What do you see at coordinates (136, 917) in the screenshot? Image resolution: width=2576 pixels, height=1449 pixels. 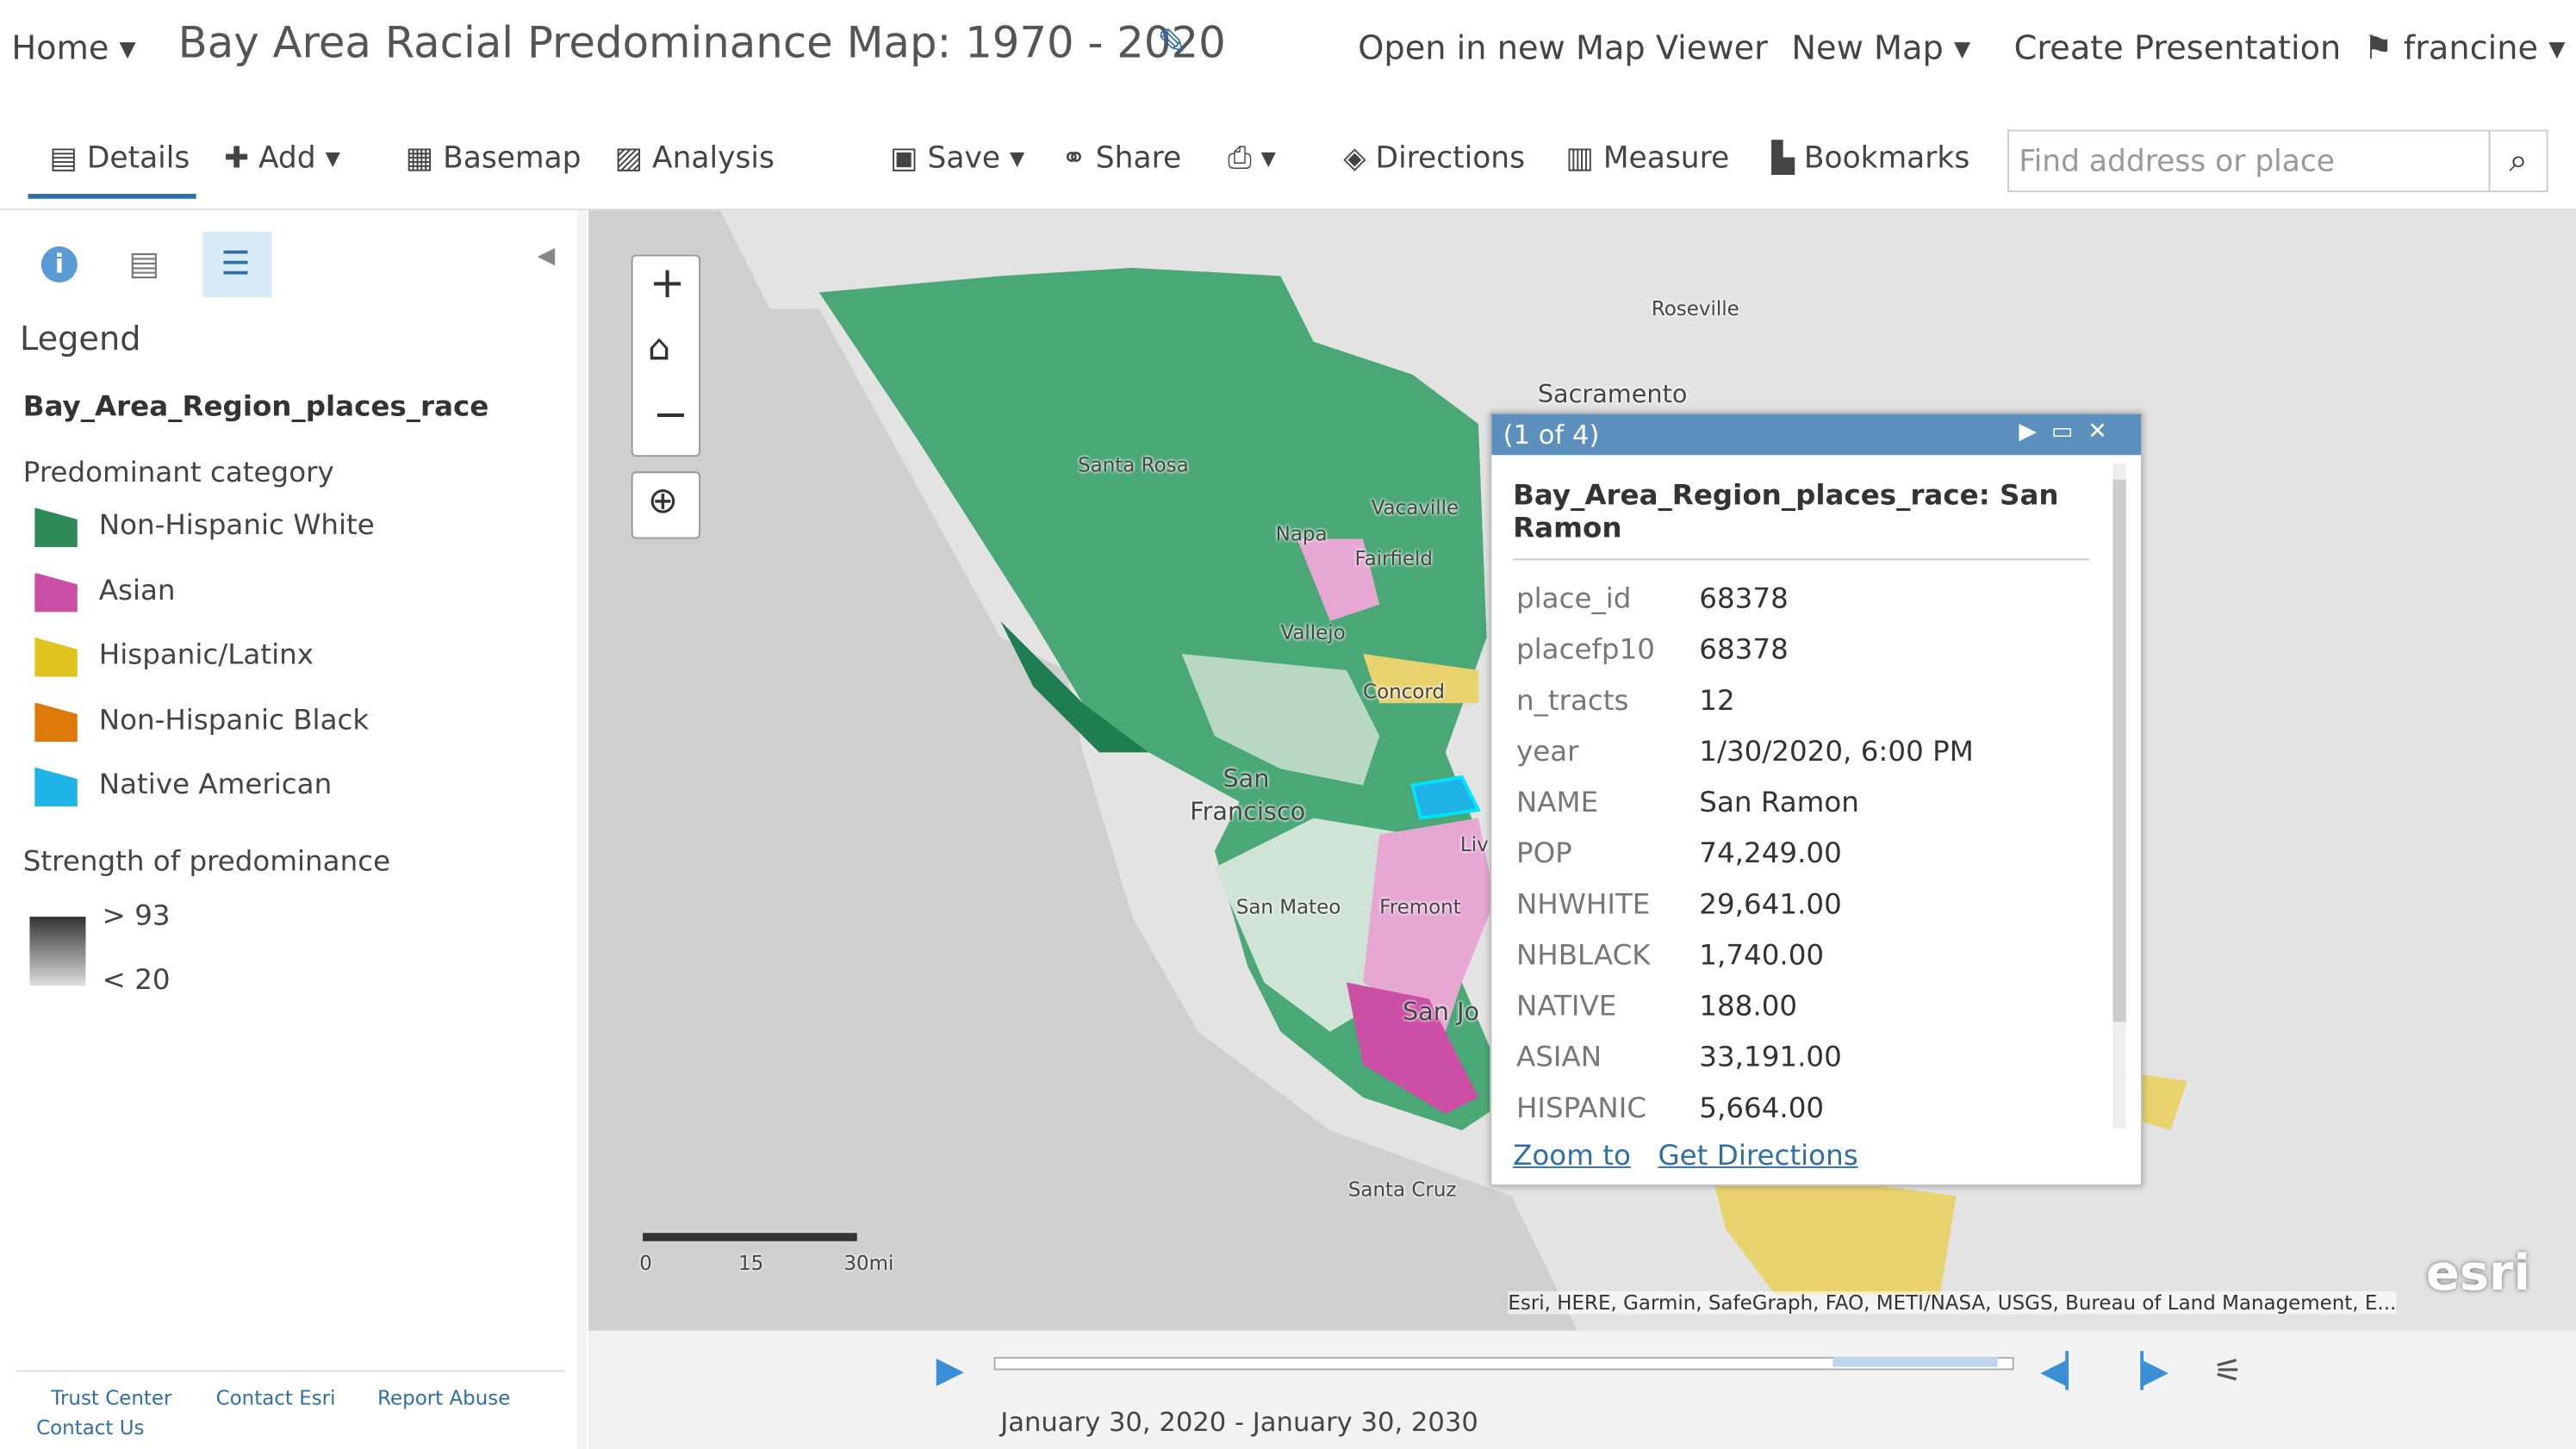 I see `strength-high: > 93` at bounding box center [136, 917].